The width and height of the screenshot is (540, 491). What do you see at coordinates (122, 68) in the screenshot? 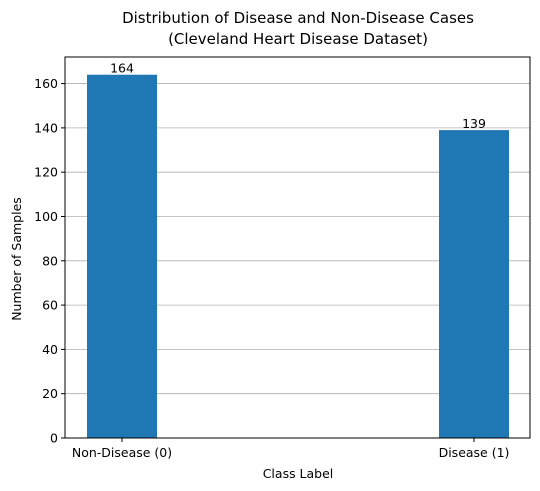
I see `data-label-0: 164` at bounding box center [122, 68].